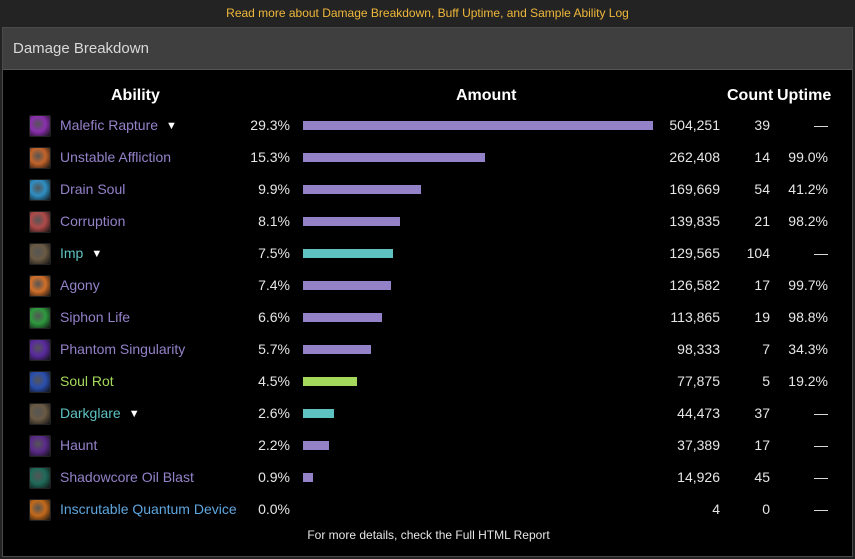 The width and height of the screenshot is (855, 559). Describe the element at coordinates (274, 285) in the screenshot. I see `damage-percent: 7.4%` at that location.